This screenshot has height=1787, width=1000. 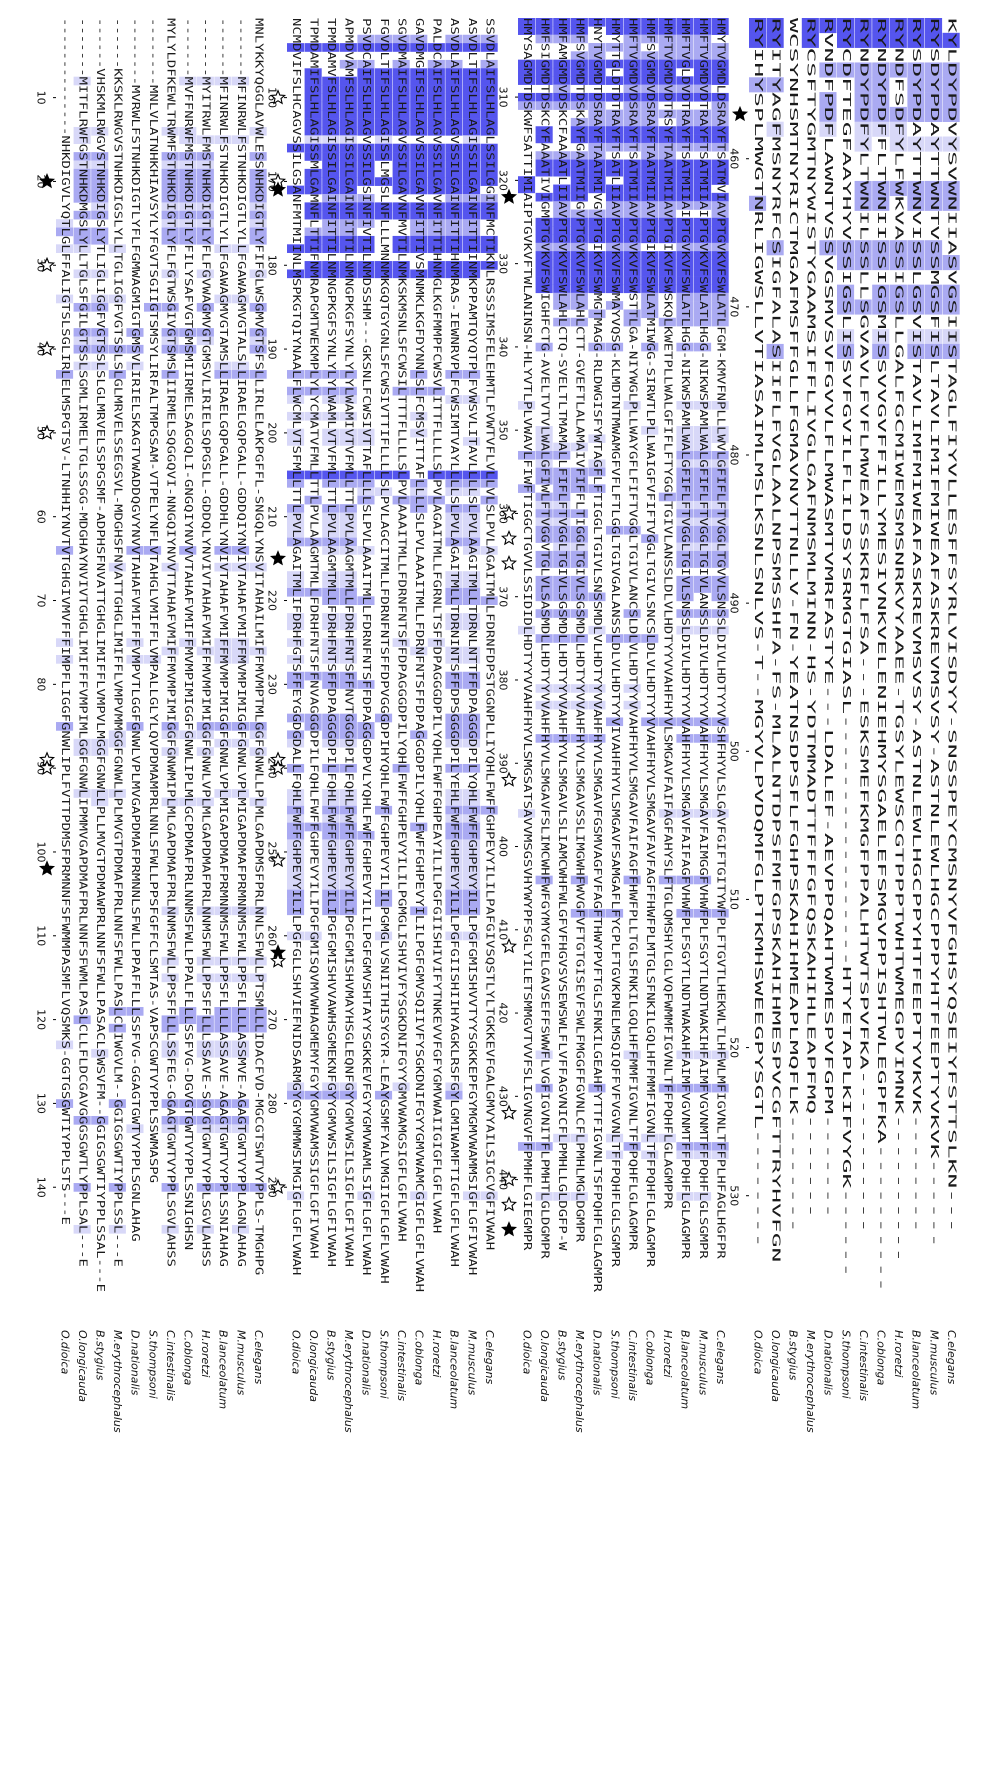 What do you see at coordinates (41, 98) in the screenshot?
I see `tick-label: 10` at bounding box center [41, 98].